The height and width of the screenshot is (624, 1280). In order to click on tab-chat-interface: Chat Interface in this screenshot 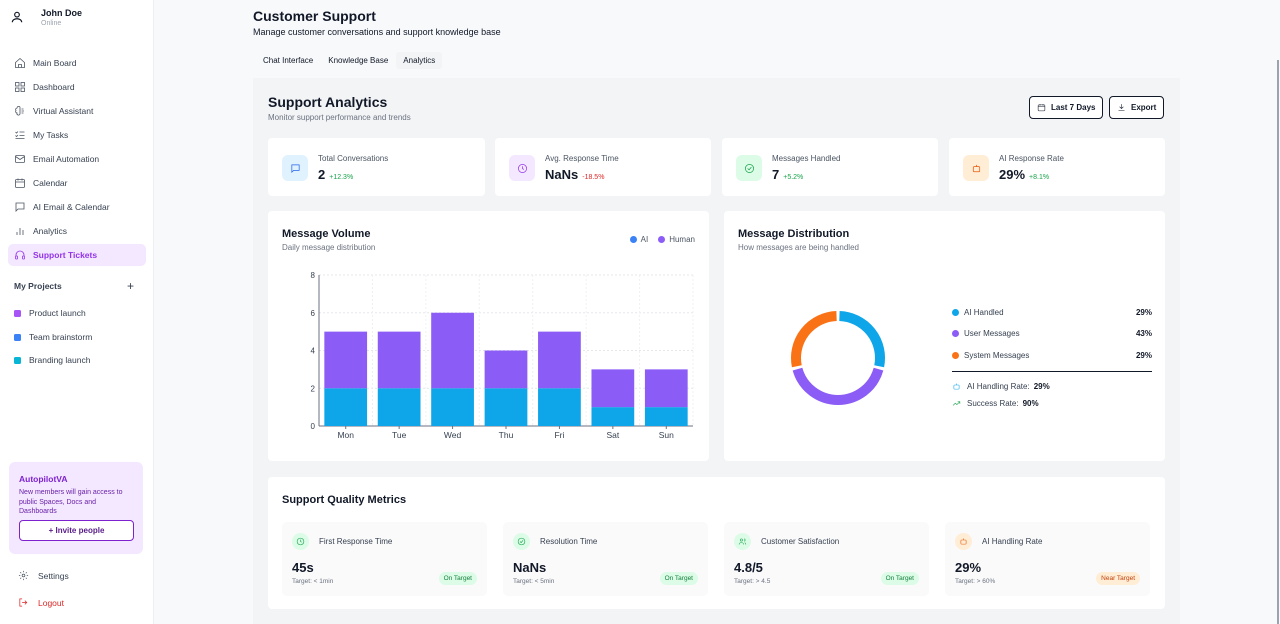, I will do `click(288, 60)`.